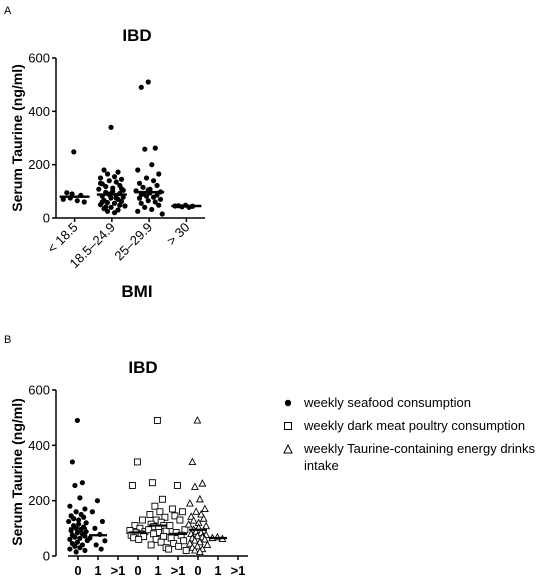  I want to click on panel-b-y-tick-label: 200, so click(39, 500).